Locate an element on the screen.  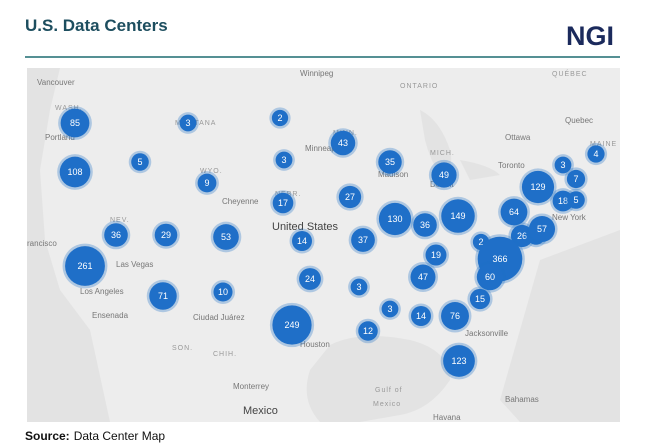
source-key: Source: is located at coordinates (47, 436).